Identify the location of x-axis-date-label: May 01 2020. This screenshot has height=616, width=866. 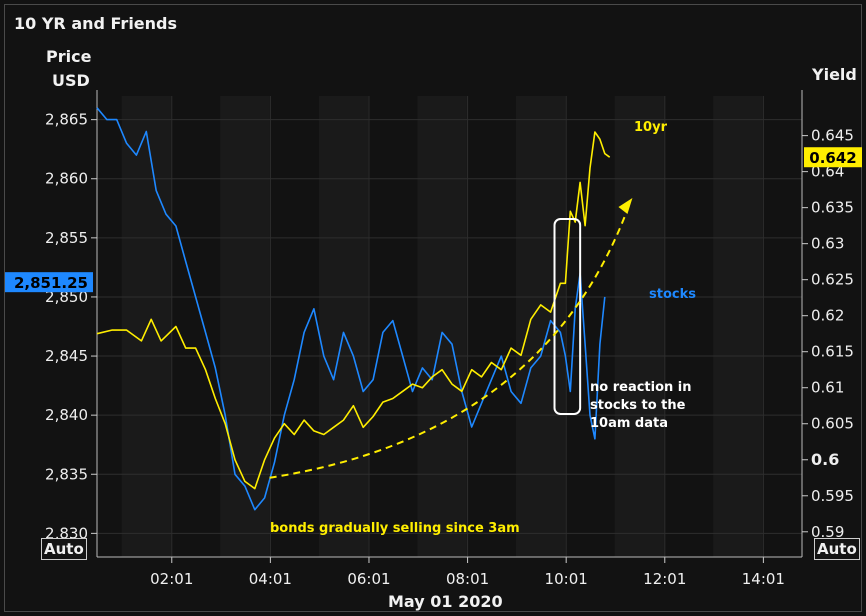
(445, 601).